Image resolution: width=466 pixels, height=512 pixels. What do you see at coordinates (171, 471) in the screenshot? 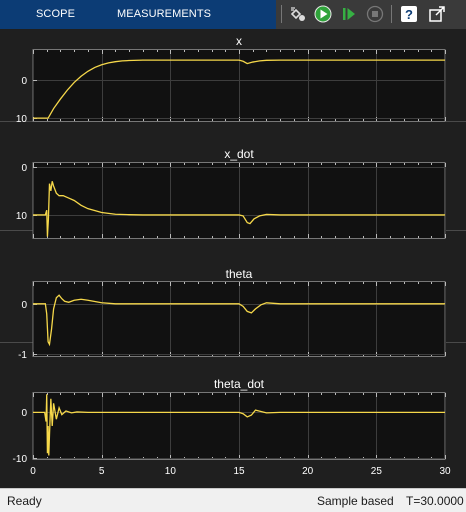
I see `x-tick-label: 10` at bounding box center [171, 471].